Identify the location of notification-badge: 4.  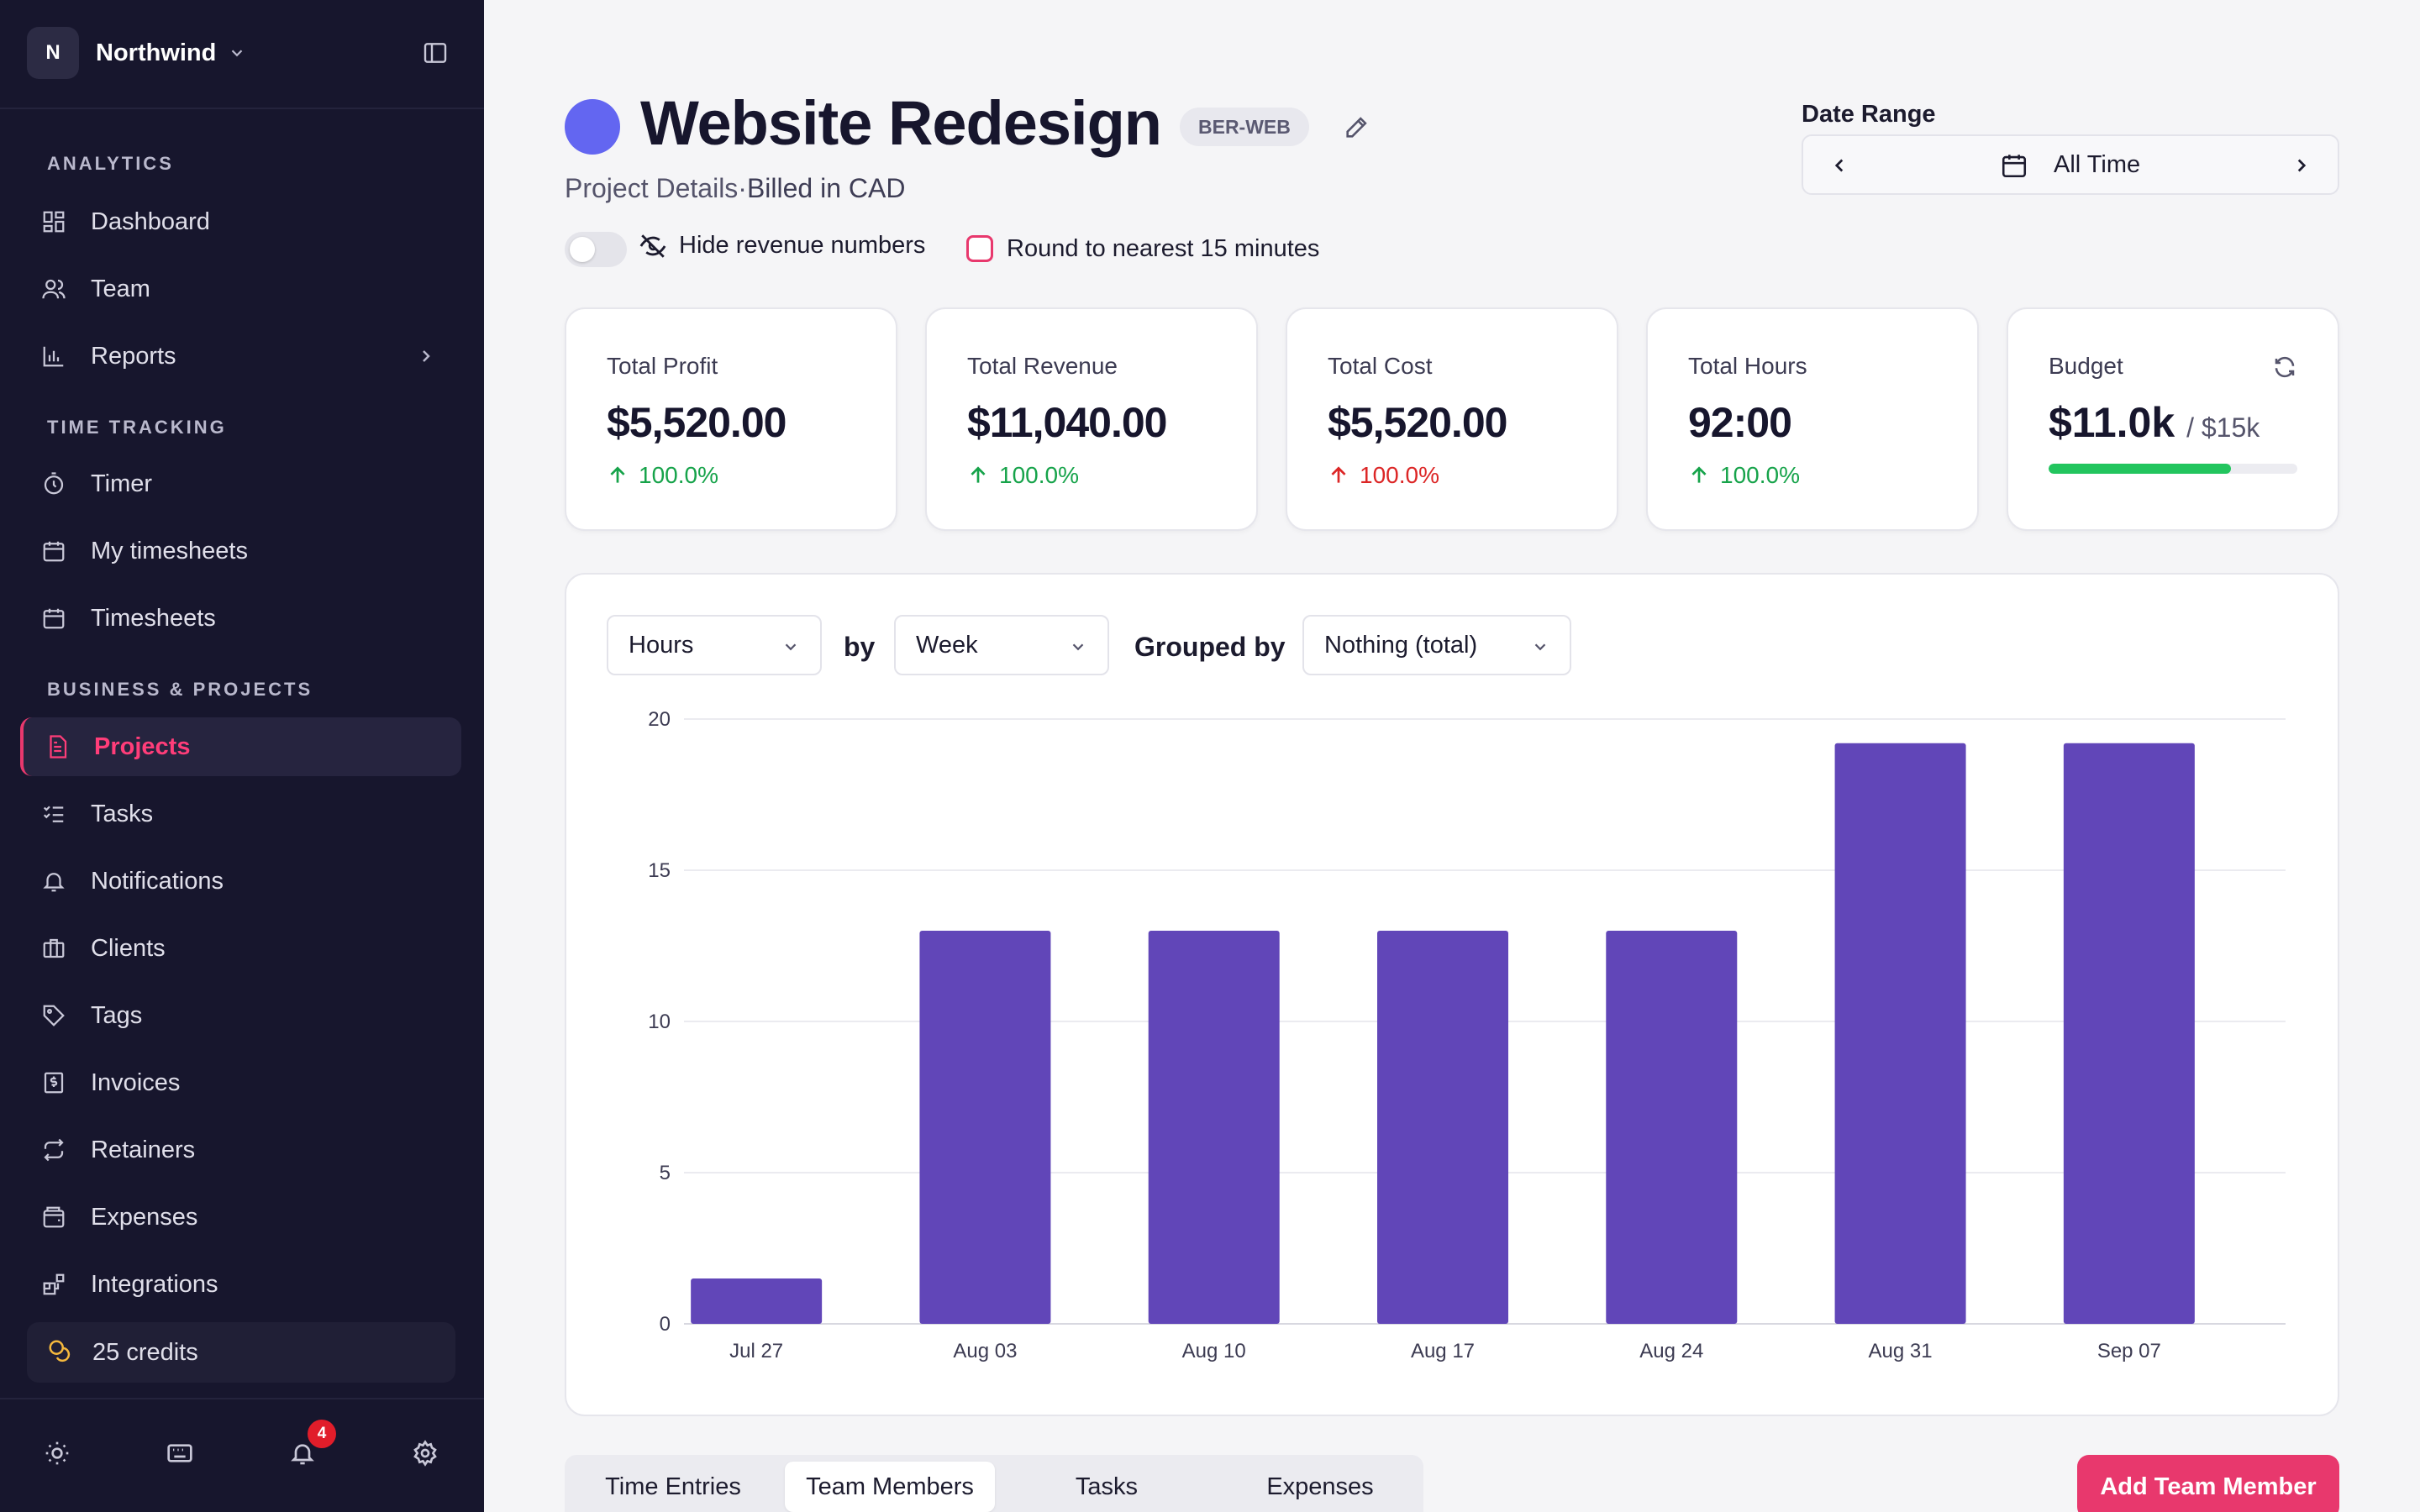
(322, 1434).